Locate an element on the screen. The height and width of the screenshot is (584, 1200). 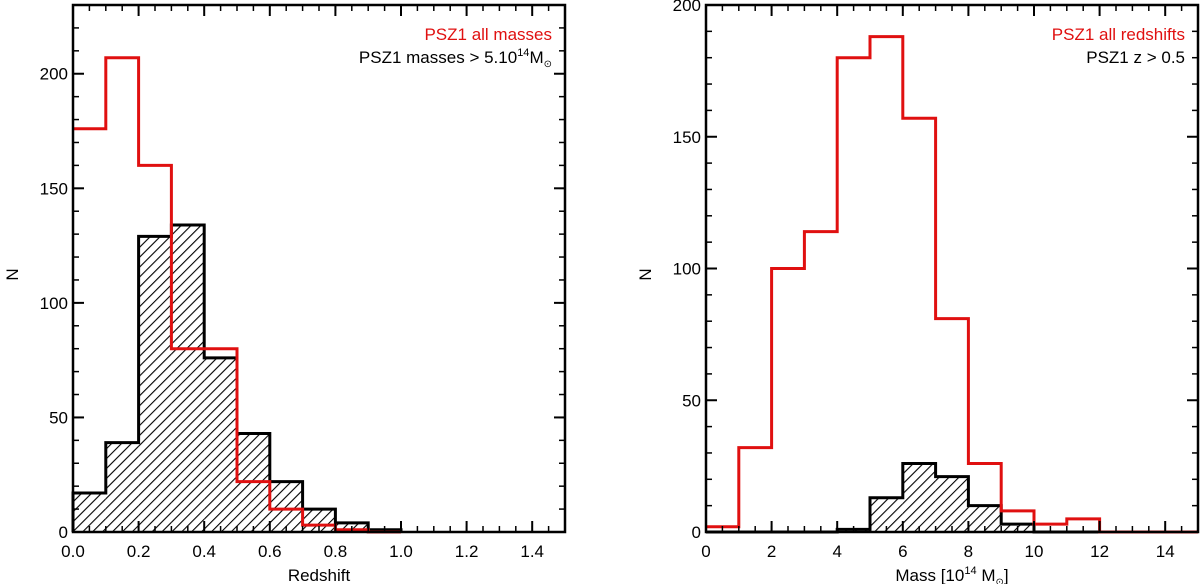
redshift-legend-entry: PSZ1 masses > 5.1014M⊙ is located at coordinates (455, 58).